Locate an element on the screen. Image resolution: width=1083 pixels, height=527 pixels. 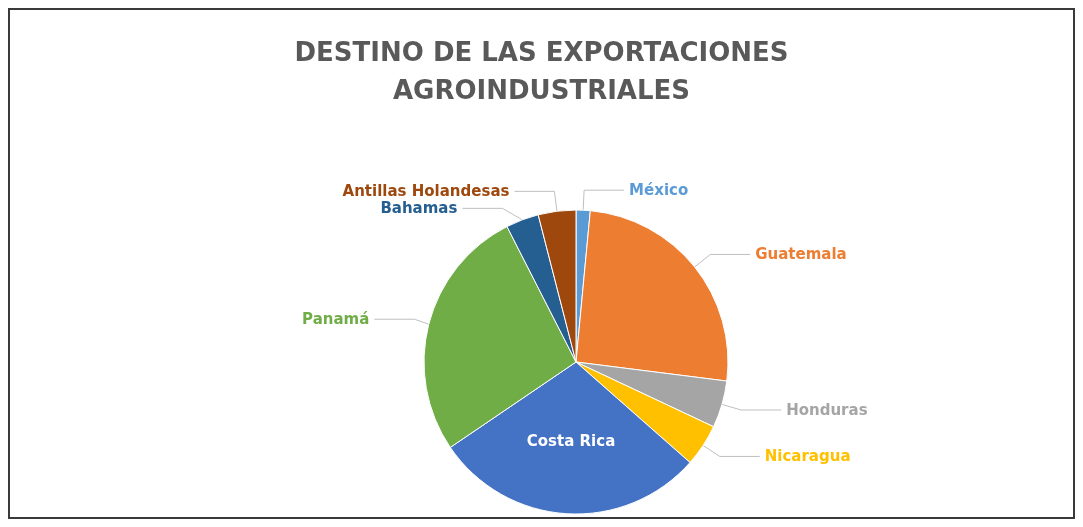
slice-label: Guatemala is located at coordinates (801, 254).